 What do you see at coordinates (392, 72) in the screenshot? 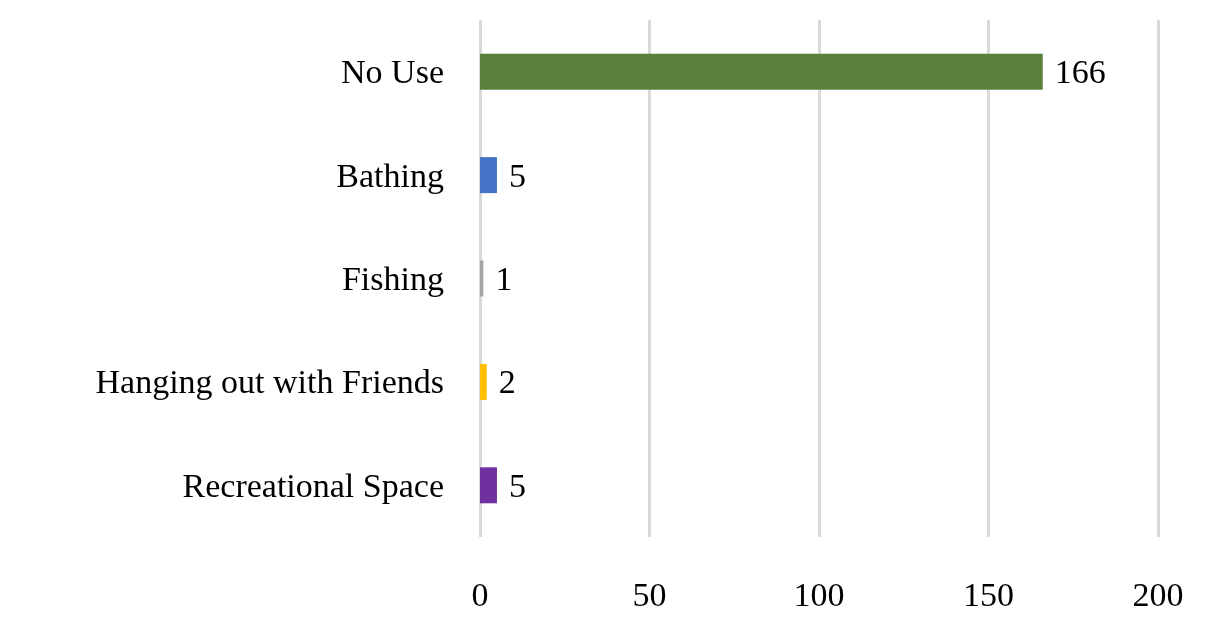
I see `y-tick-label: No Use` at bounding box center [392, 72].